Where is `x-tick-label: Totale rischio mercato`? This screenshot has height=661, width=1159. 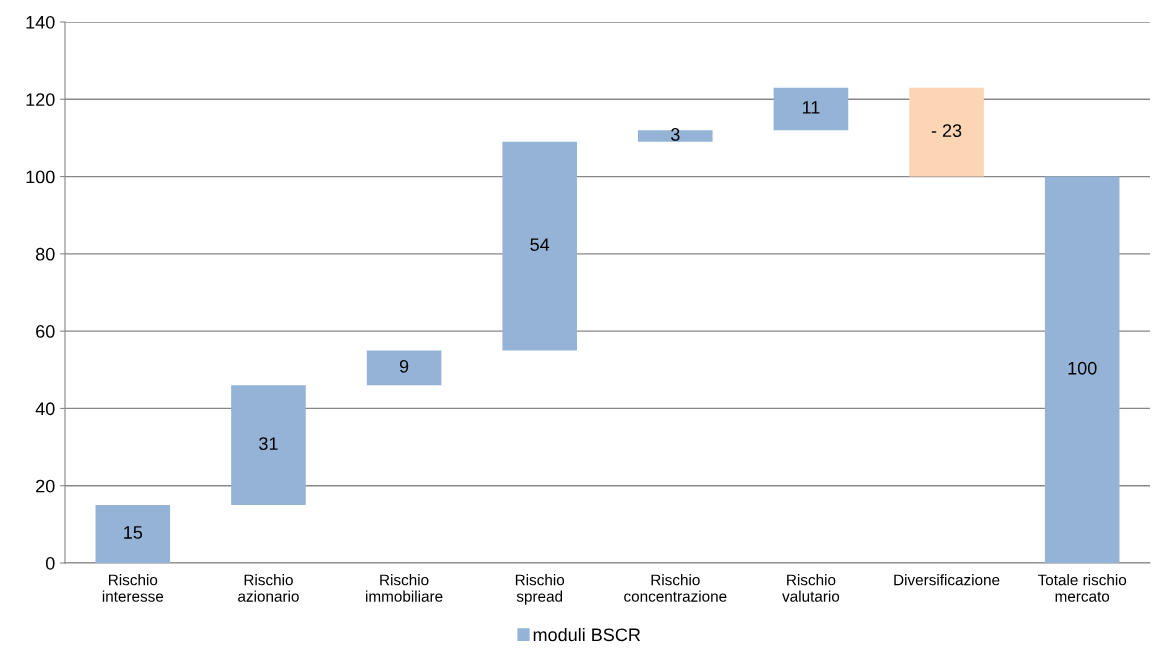
x-tick-label: Totale rischio mercato is located at coordinates (1082, 588).